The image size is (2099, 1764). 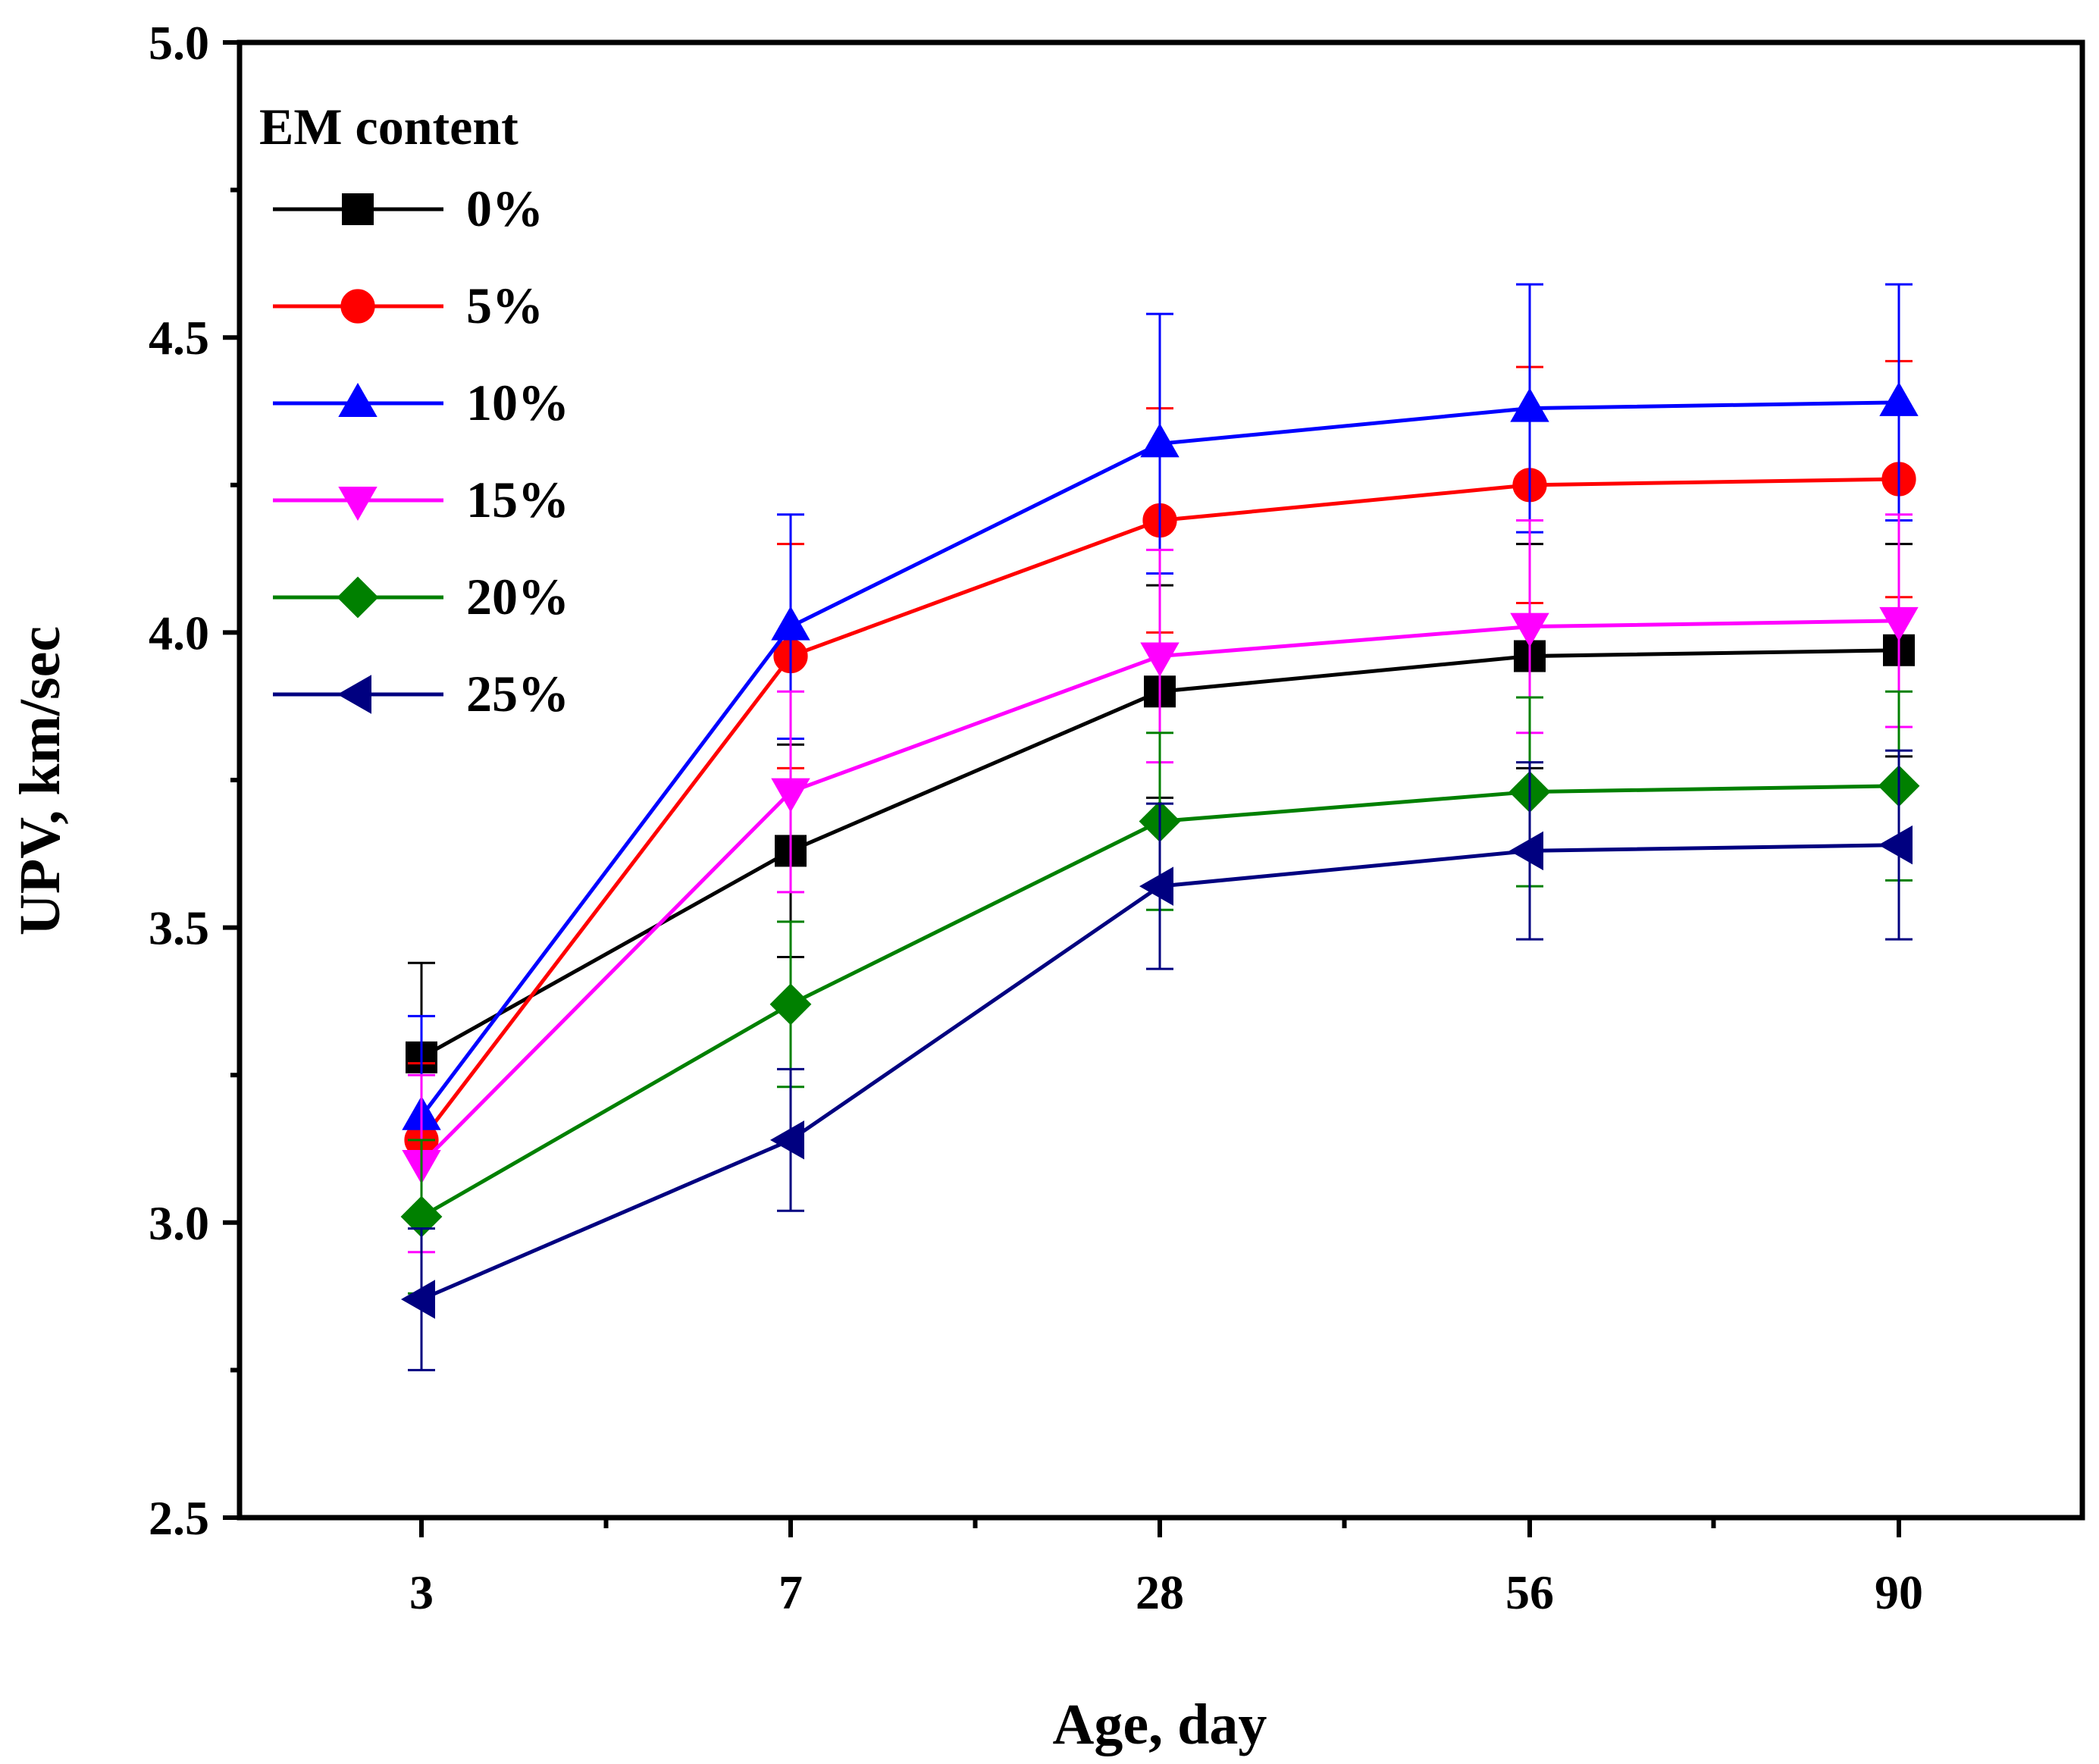 I want to click on x-axis-ticks: 3 7 28 56 90, so click(x=1166, y=1569).